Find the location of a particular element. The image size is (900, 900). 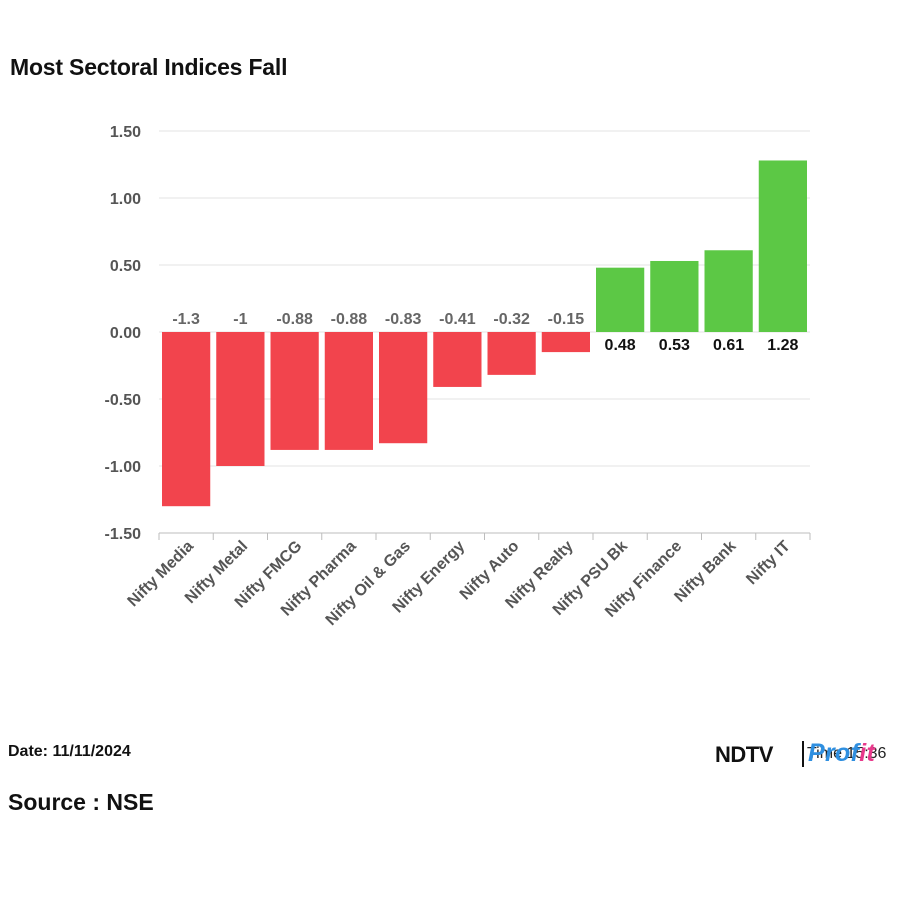

logo-profit-accent: it is located at coordinates (867, 753).